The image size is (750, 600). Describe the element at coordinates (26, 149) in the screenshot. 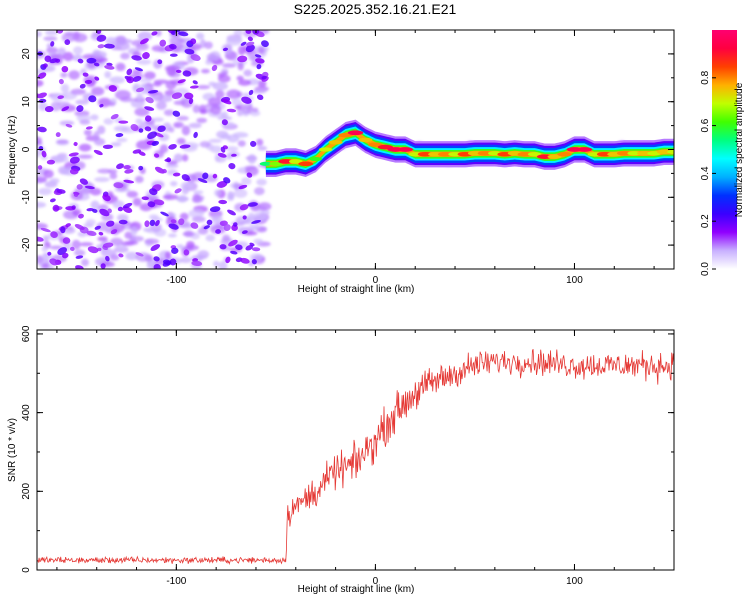

I see `y-tick-label: 0` at that location.